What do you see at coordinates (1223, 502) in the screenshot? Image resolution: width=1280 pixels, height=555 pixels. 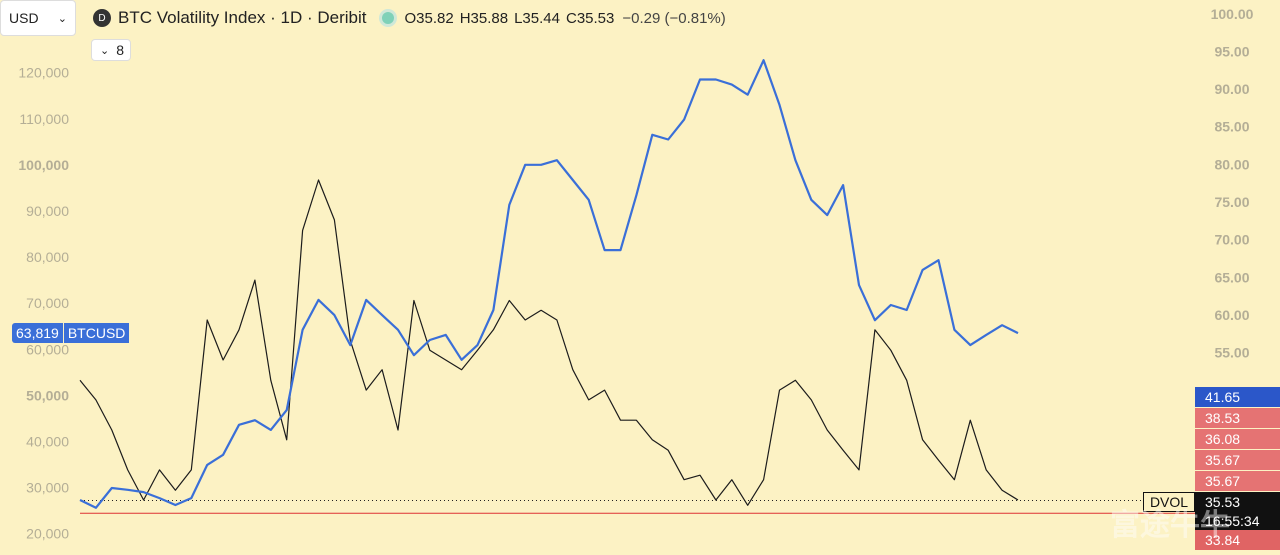 I see `close-value: 35.53` at bounding box center [1223, 502].